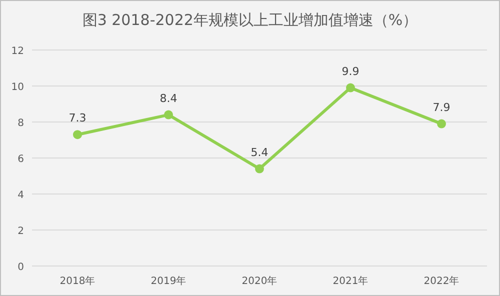 The height and width of the screenshot is (296, 500). I want to click on x-tick-label: 2018年, so click(78, 281).